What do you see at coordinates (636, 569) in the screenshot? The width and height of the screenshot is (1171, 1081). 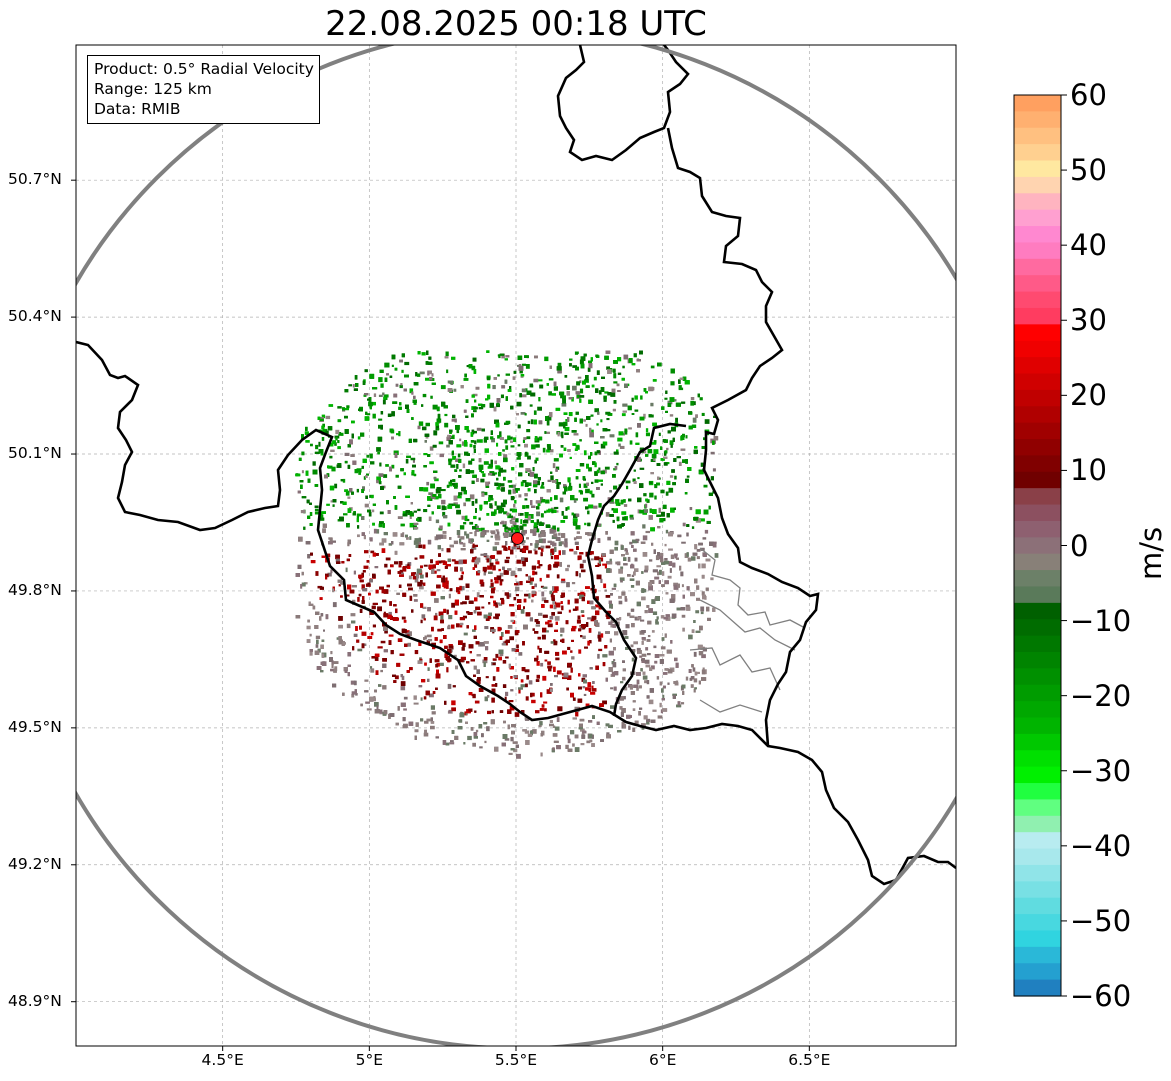 I see `border-luxembourg-west` at bounding box center [636, 569].